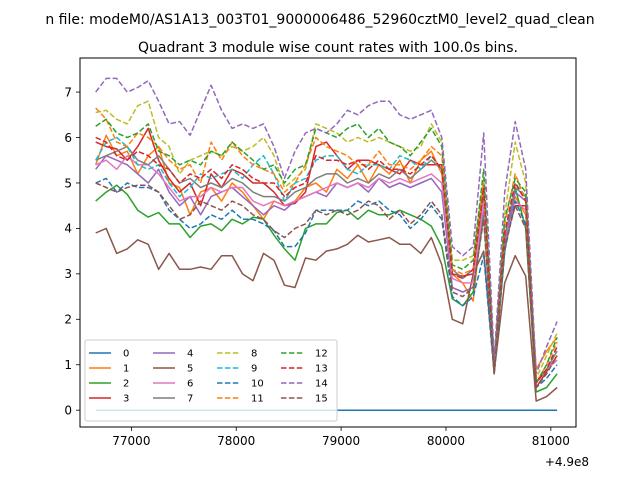 Image resolution: width=640 pixels, height=480 pixels. Describe the element at coordinates (68, 274) in the screenshot. I see `y-tick-label: 3` at that location.